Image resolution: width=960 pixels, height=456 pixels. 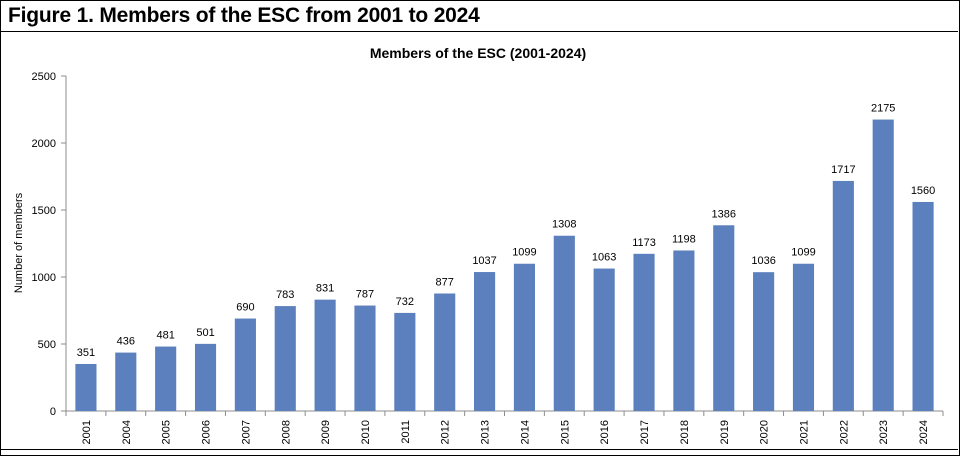 What do you see at coordinates (166, 378) in the screenshot?
I see `bar-2005` at bounding box center [166, 378].